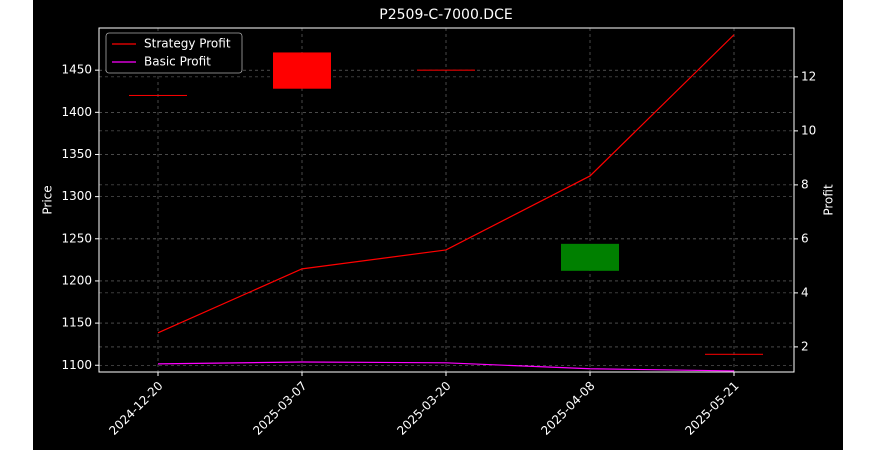 This screenshot has width=878, height=450. Describe the element at coordinates (76, 196) in the screenshot. I see `y-tick-label: 1300` at that location.